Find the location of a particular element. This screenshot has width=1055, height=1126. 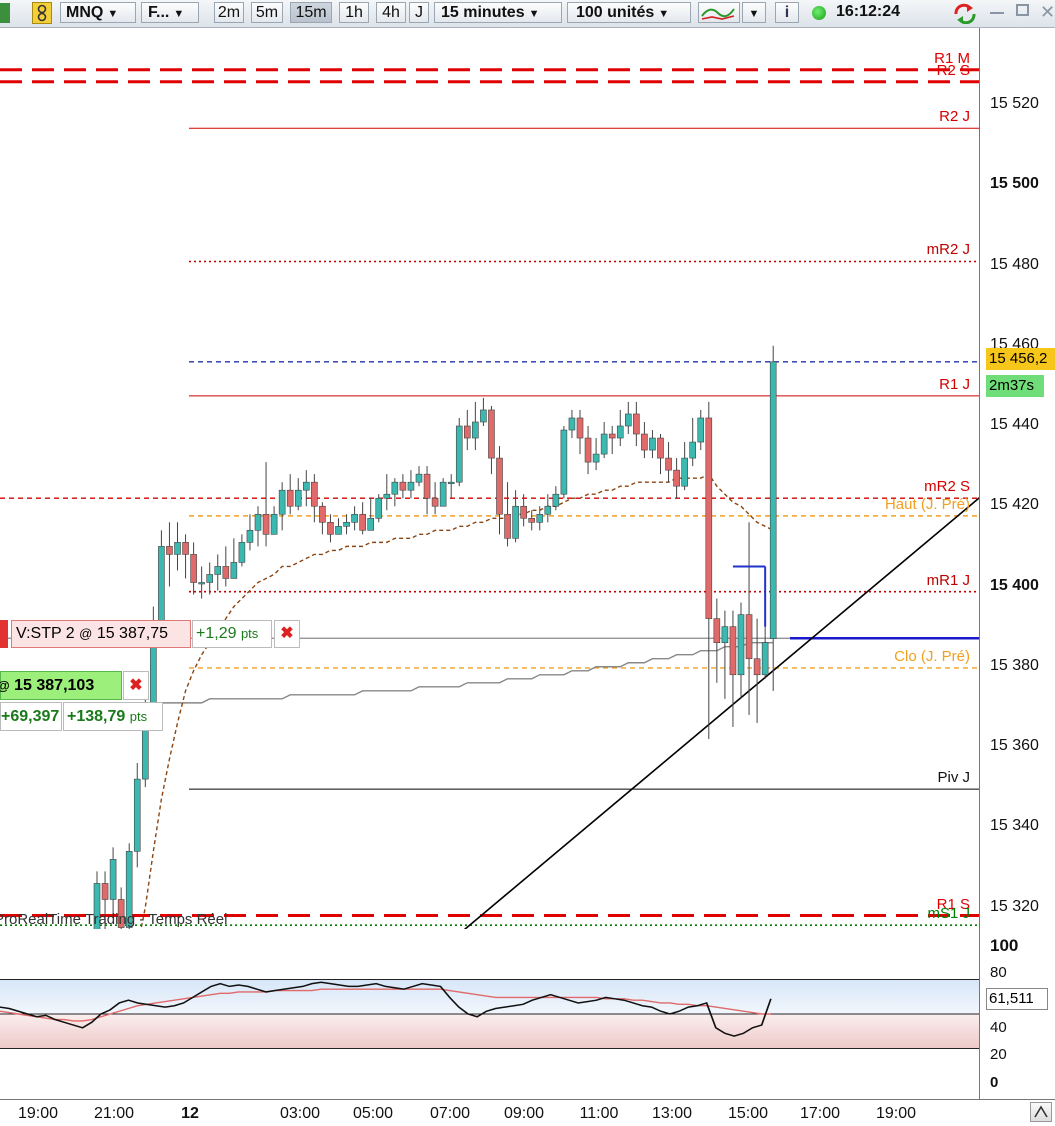

level-label-3: mR2 J is located at coordinates (948, 250).